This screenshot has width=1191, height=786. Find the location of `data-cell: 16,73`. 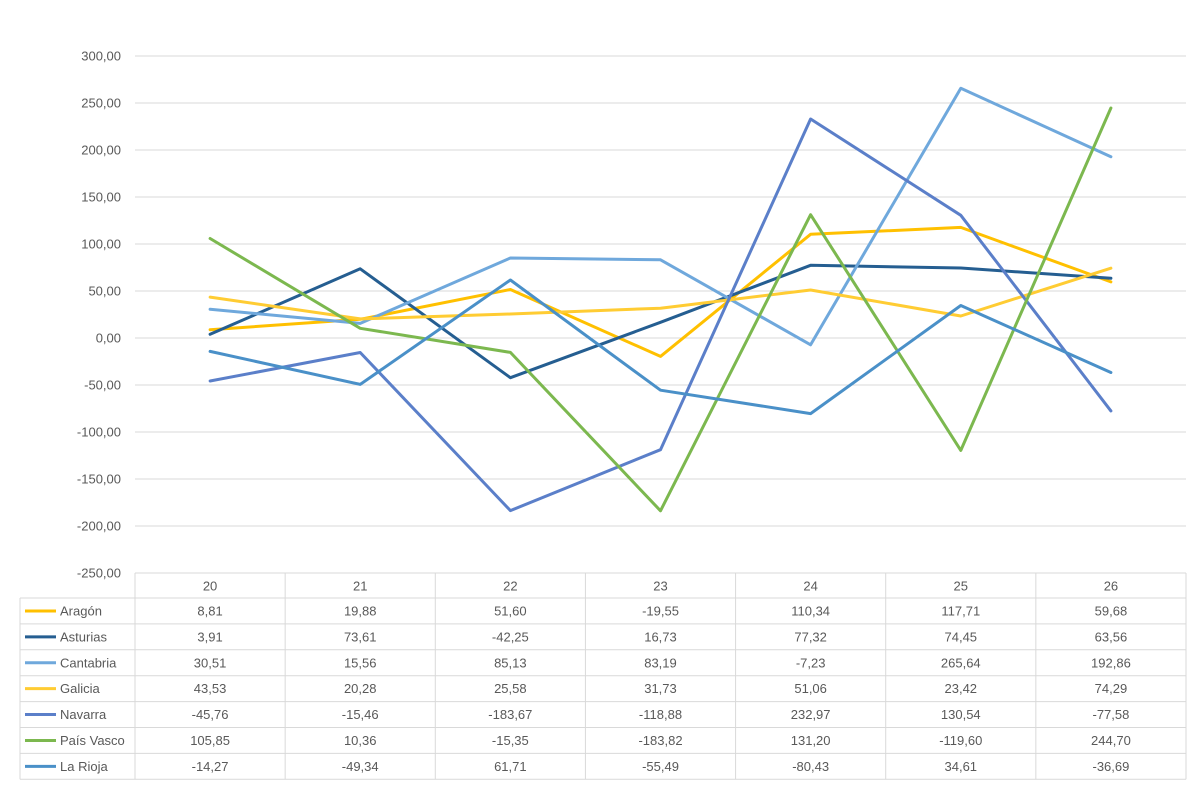

data-cell: 16,73 is located at coordinates (660, 636).